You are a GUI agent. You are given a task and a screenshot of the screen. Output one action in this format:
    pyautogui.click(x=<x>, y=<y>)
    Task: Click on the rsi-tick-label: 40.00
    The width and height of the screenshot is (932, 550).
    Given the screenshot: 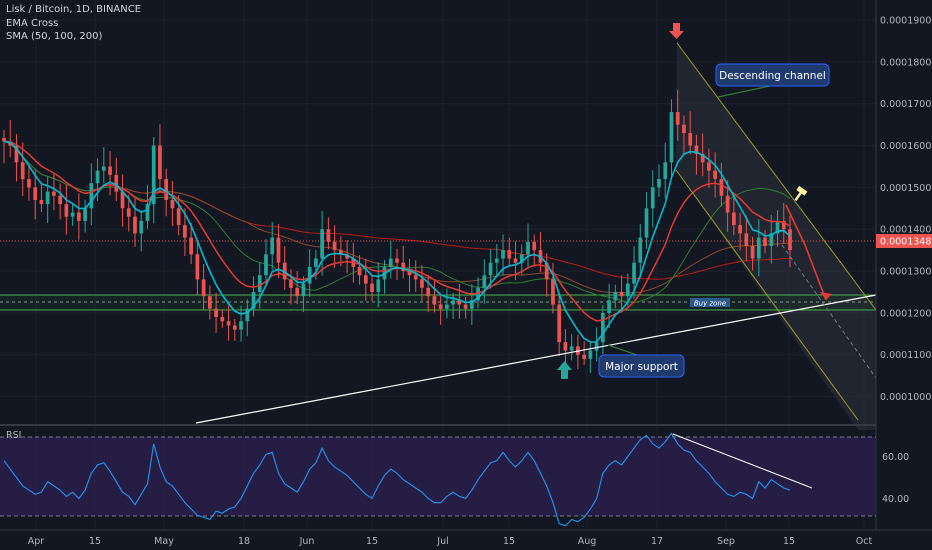 What is the action you would take?
    pyautogui.click(x=895, y=499)
    